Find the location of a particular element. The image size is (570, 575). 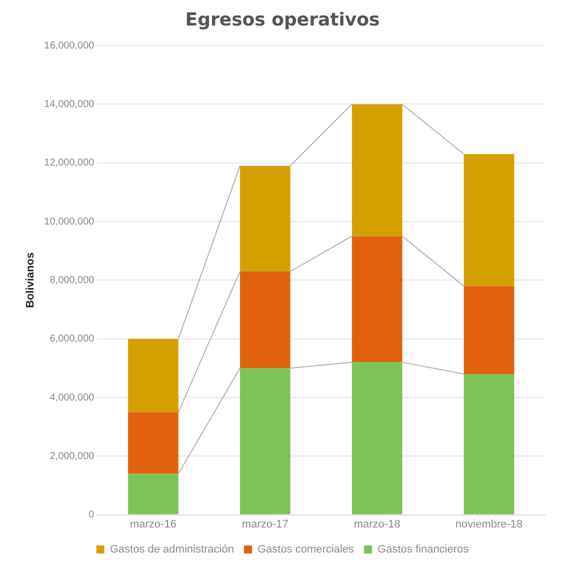

y-tick-label: 0 is located at coordinates (91, 515).